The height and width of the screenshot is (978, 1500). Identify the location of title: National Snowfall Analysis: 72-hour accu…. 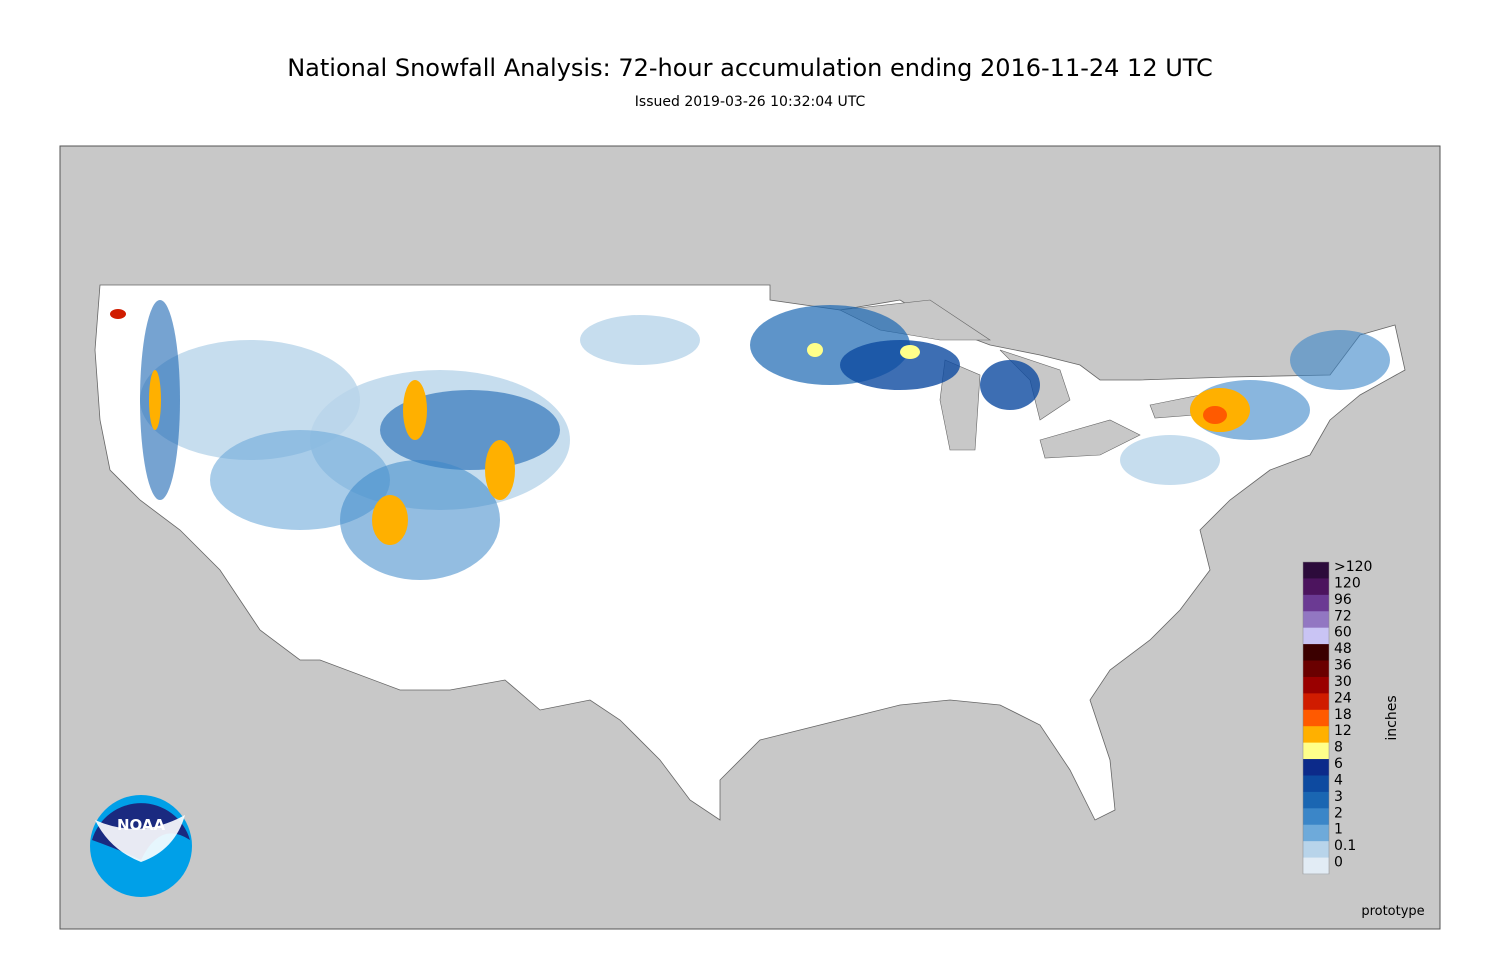
(750, 68).